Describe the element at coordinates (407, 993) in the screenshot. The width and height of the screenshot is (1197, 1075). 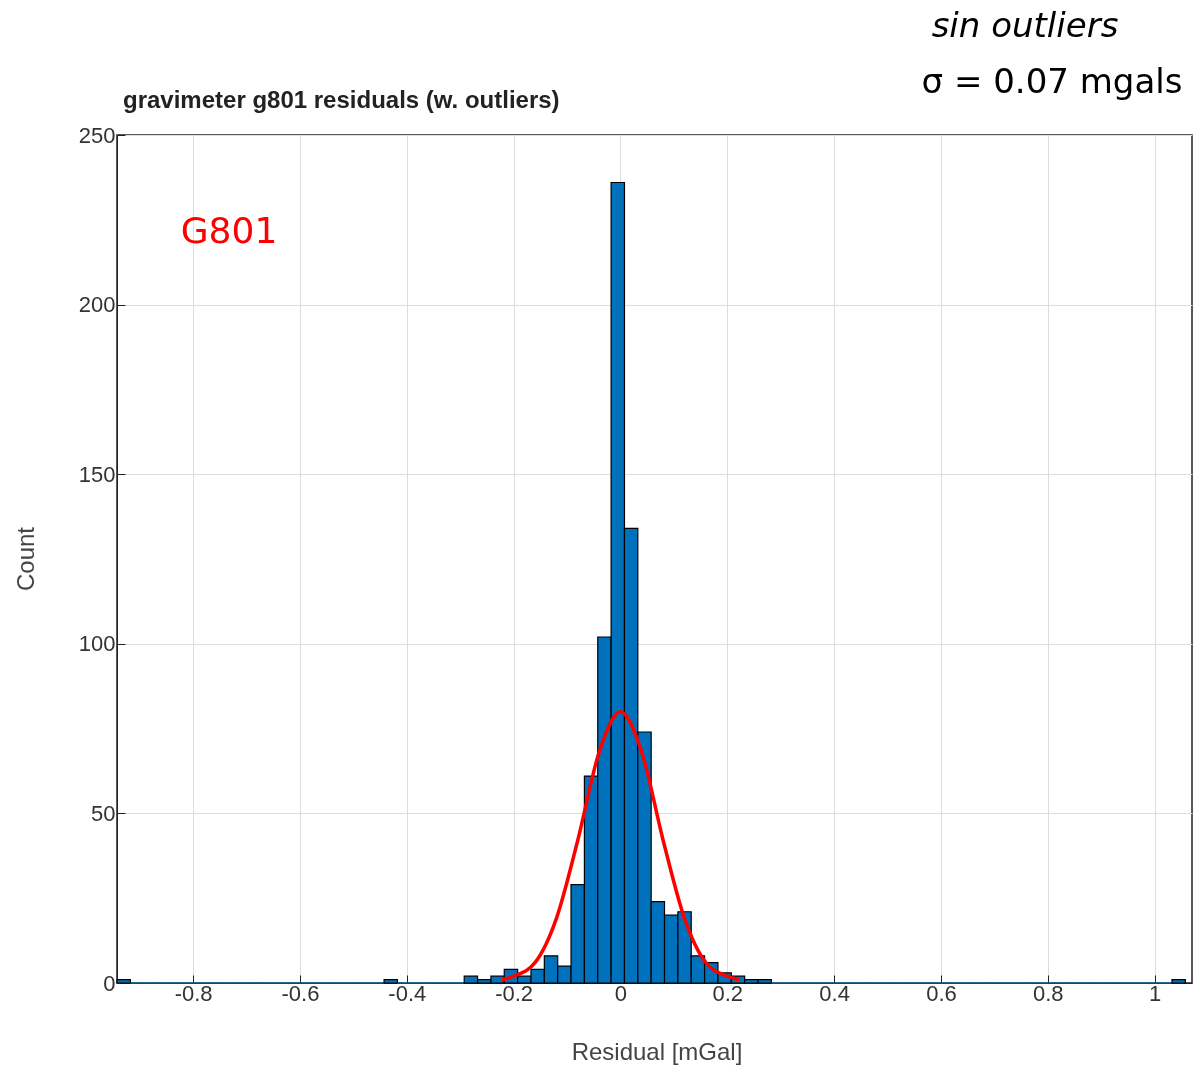
I see `x-tick-label: -0.4` at that location.